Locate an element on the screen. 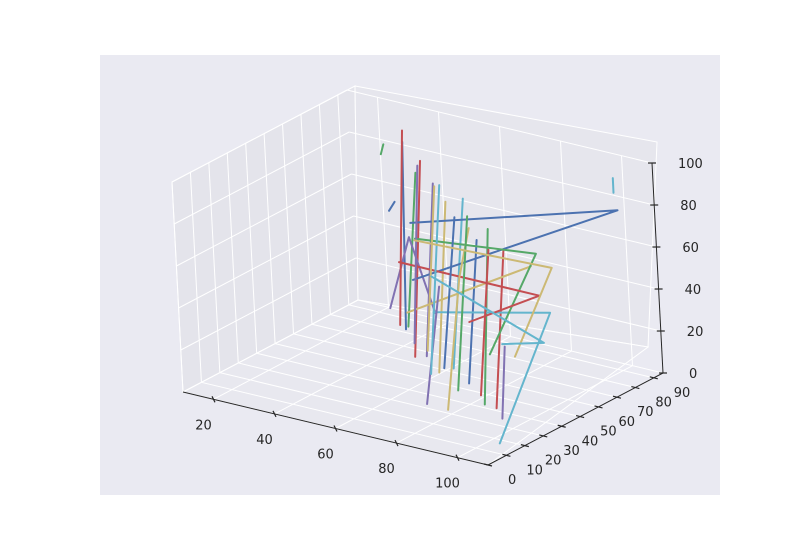  y-tick-label: 30 is located at coordinates (571, 451).